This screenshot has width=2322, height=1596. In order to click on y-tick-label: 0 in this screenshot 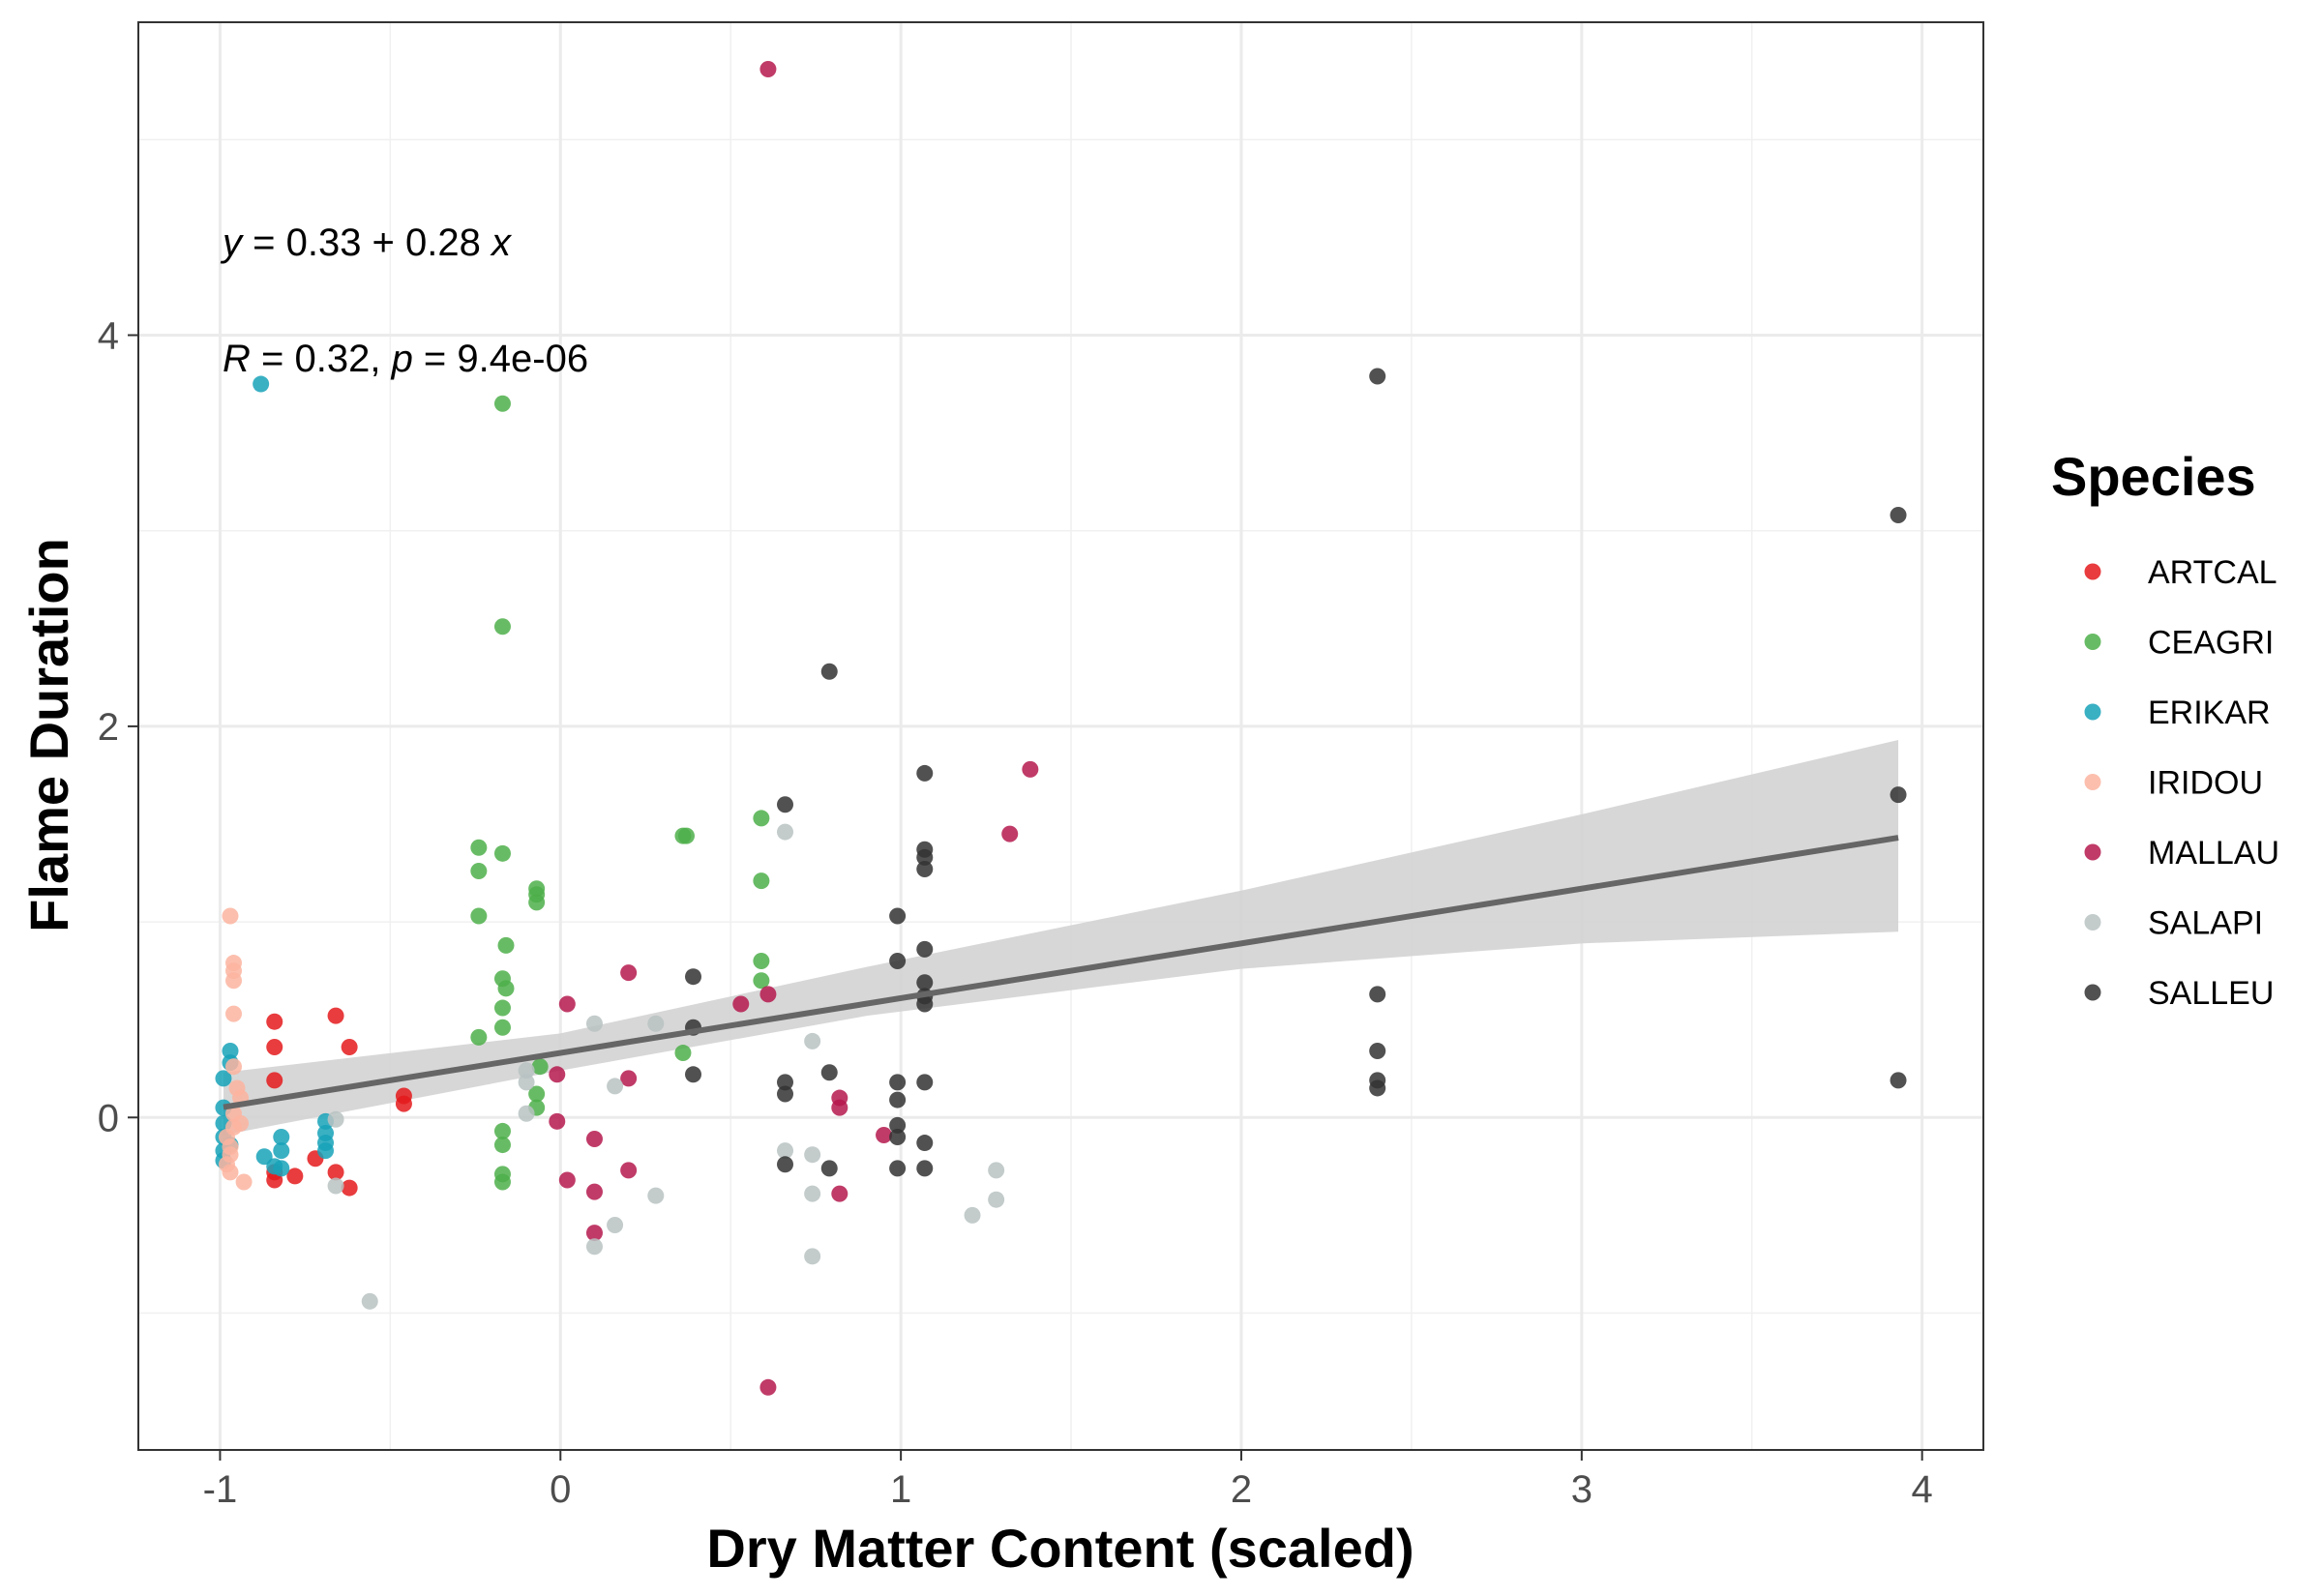, I will do `click(108, 1118)`.